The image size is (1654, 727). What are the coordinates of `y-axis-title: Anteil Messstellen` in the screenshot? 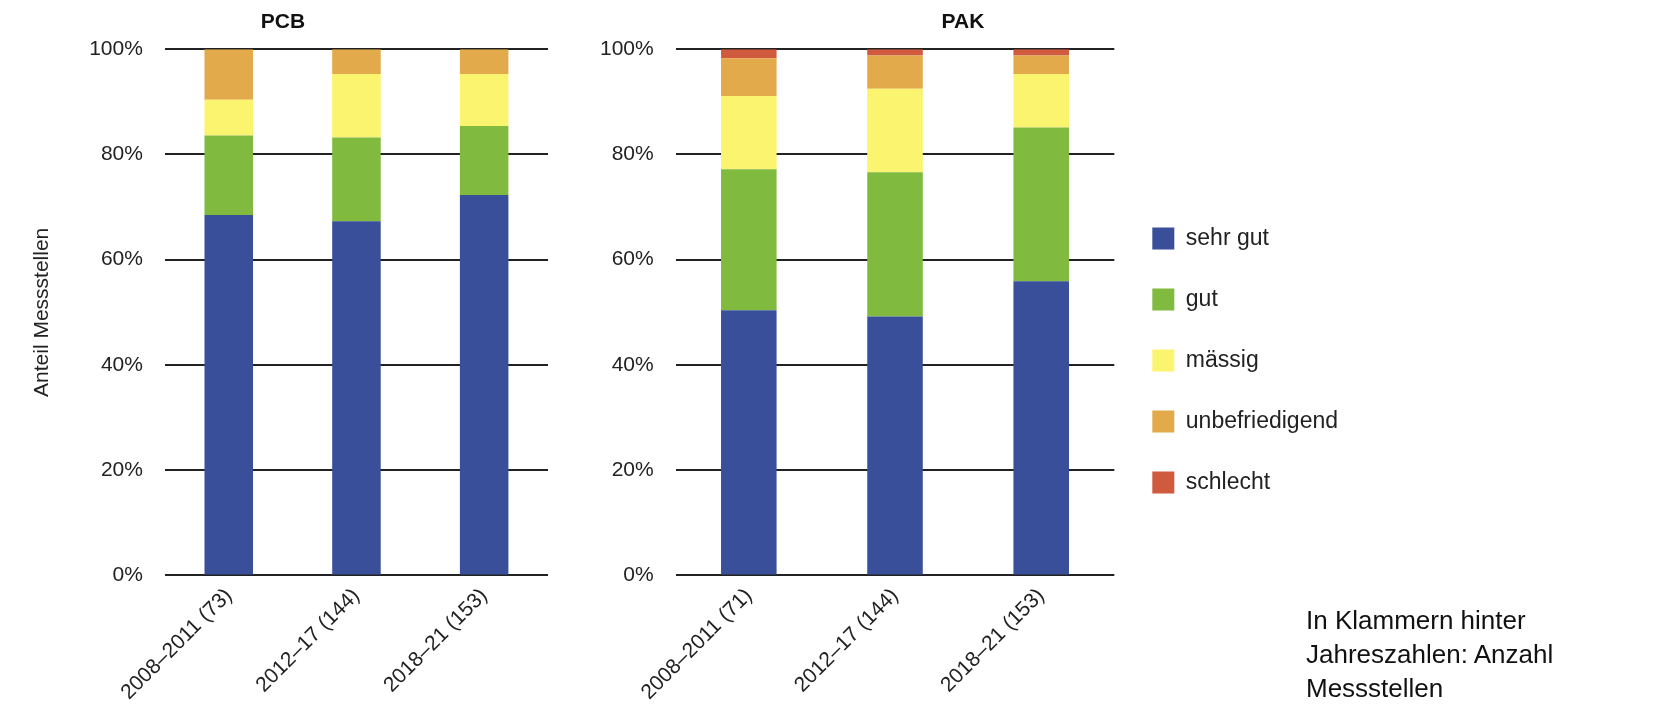 It's located at (41, 312).